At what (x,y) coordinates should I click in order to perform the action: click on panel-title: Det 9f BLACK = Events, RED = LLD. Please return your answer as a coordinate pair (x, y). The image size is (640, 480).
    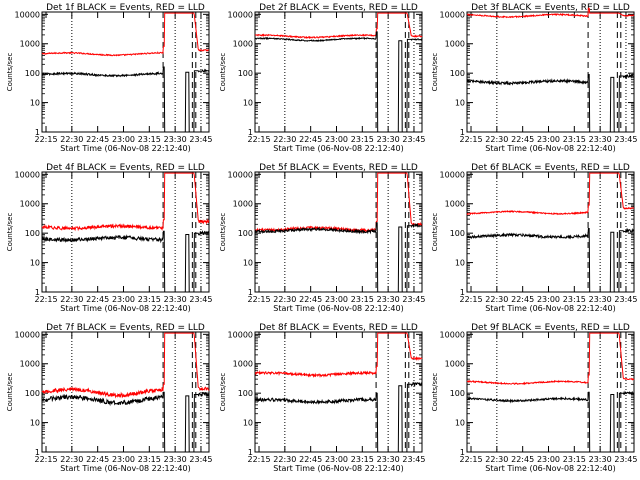
    Looking at the image, I should click on (550, 328).